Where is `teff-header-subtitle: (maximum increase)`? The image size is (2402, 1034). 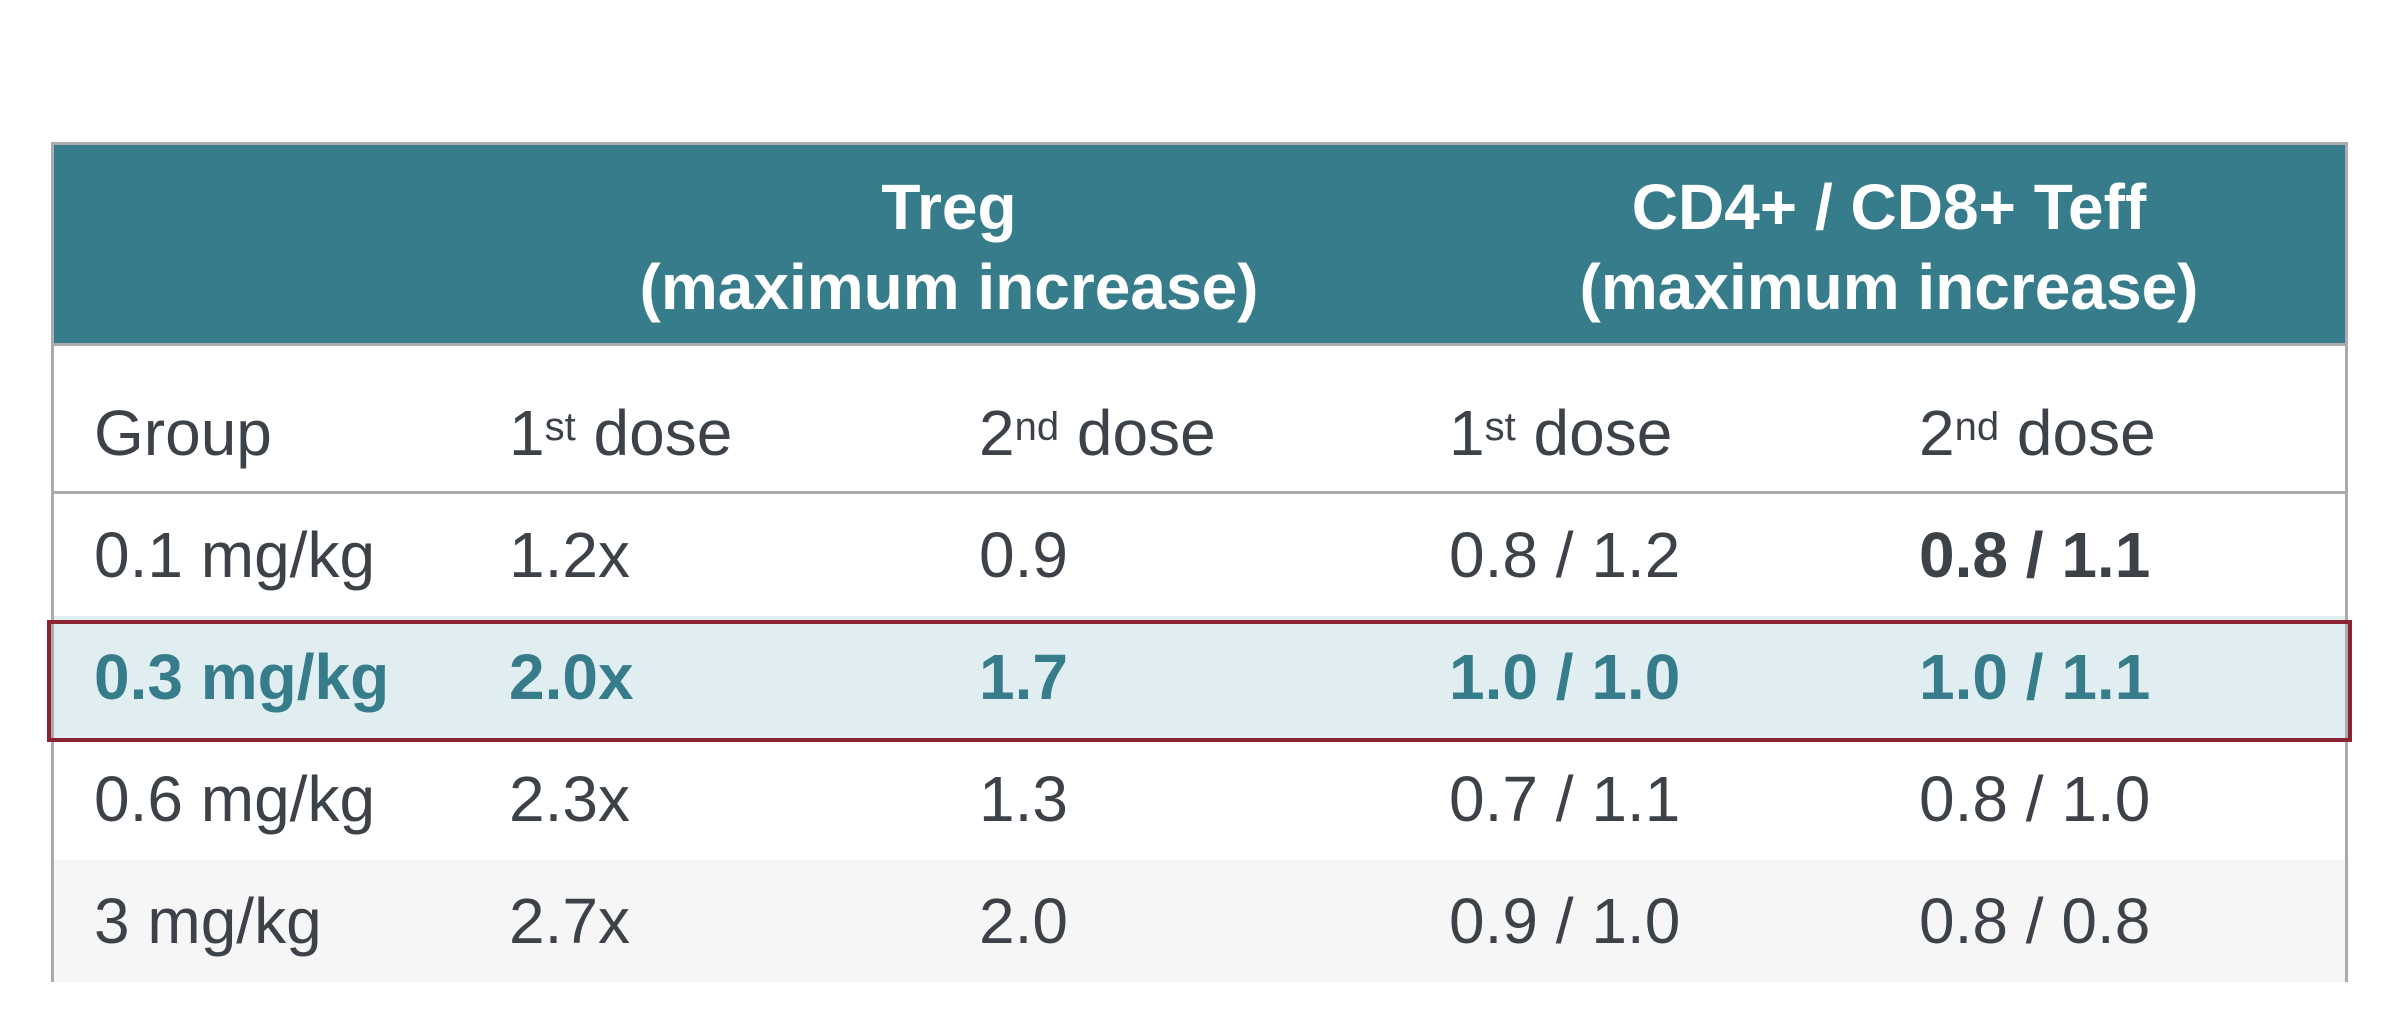 teff-header-subtitle: (maximum increase) is located at coordinates (1889, 287).